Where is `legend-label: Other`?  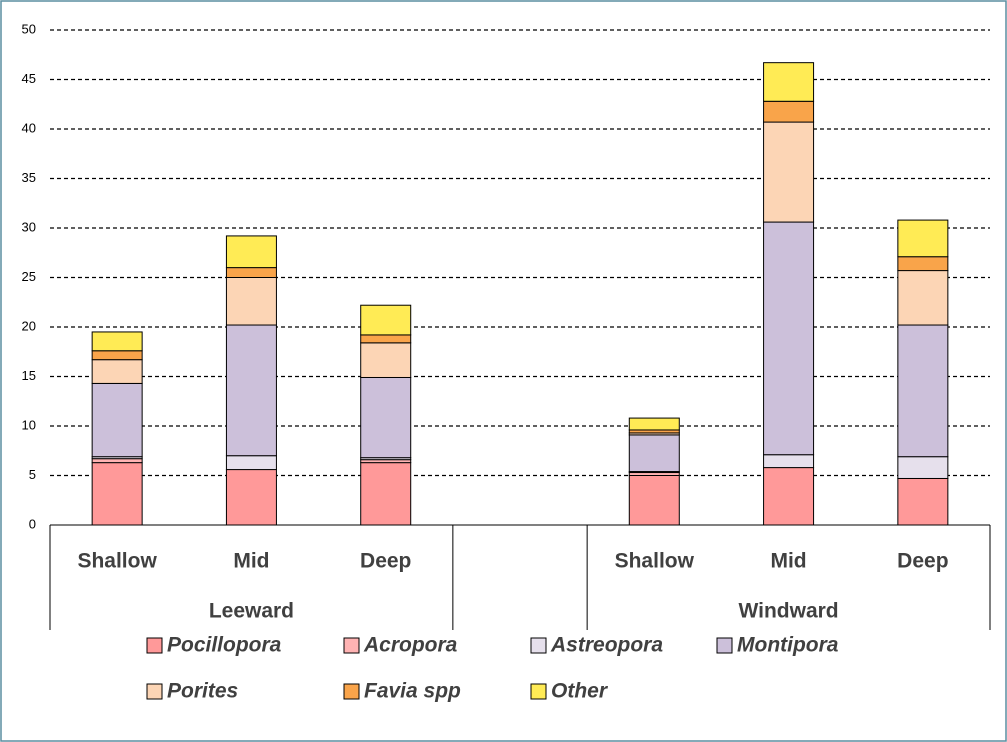 legend-label: Other is located at coordinates (580, 691).